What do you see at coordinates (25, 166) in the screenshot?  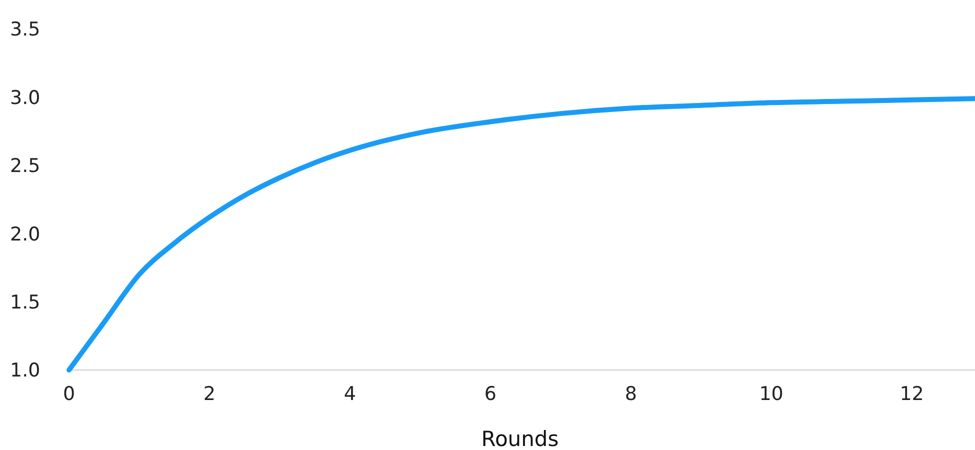 I see `y-tick-label: 2.5` at bounding box center [25, 166].